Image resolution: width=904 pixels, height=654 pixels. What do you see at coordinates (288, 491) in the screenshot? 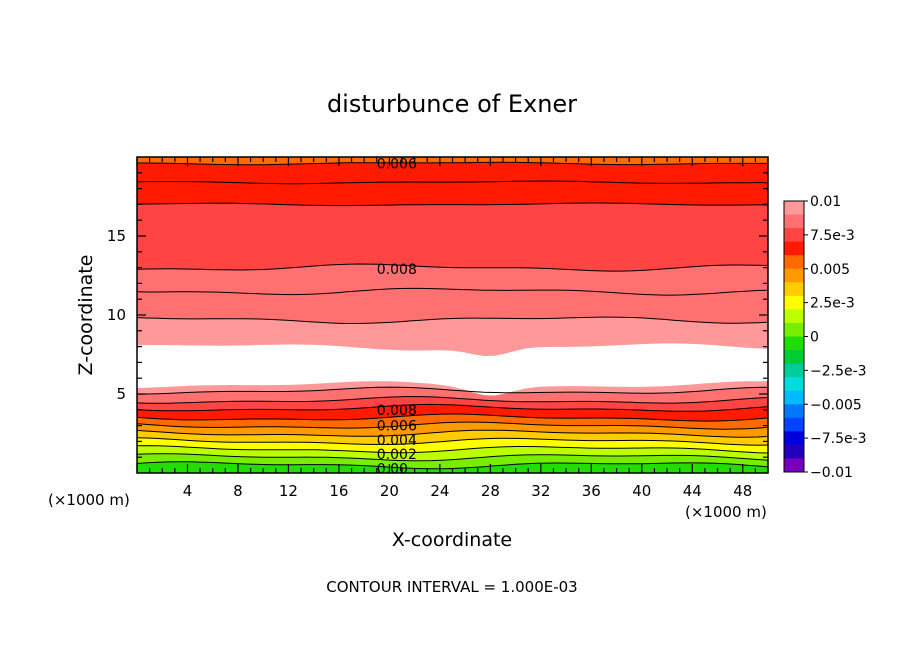
I see `x-tick-label: 12` at bounding box center [288, 491].